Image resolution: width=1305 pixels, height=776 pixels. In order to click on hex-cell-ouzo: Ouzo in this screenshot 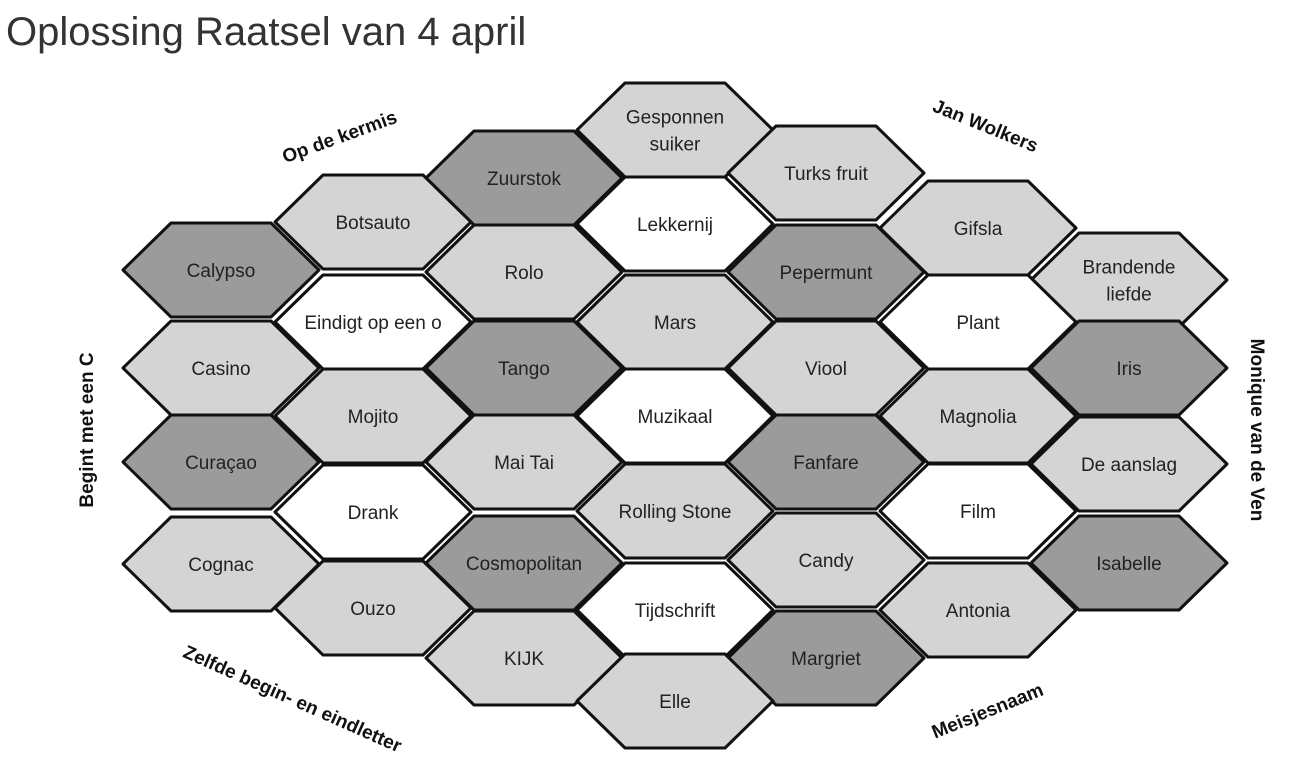, I will do `click(373, 608)`.